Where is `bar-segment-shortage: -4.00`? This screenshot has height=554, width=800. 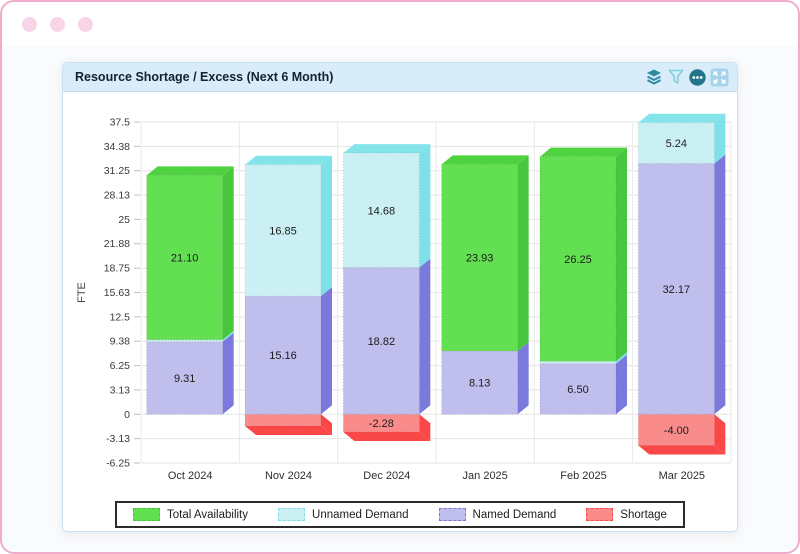
bar-segment-shortage: -4.00 is located at coordinates (681, 434).